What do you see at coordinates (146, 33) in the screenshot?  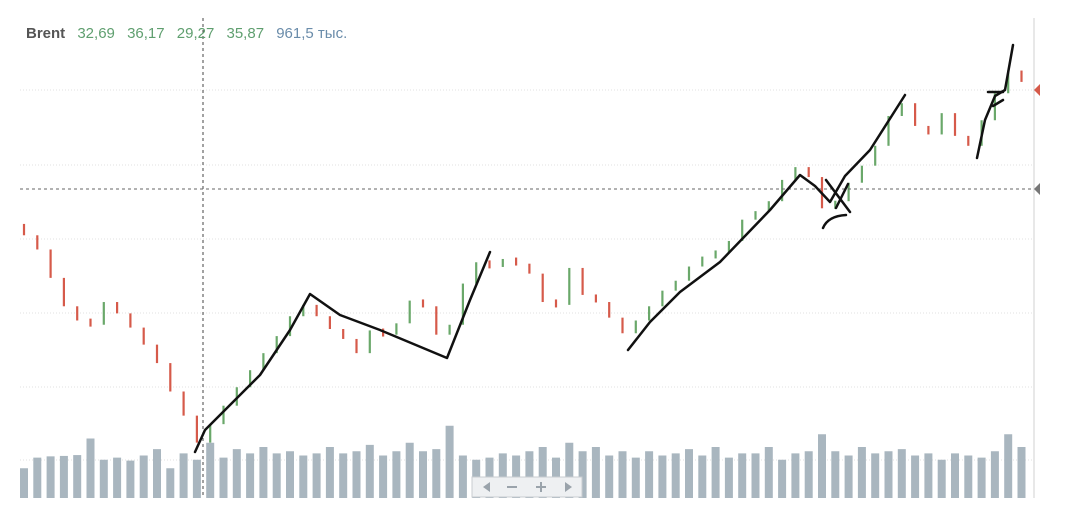 I see `header-value: 36,17` at bounding box center [146, 33].